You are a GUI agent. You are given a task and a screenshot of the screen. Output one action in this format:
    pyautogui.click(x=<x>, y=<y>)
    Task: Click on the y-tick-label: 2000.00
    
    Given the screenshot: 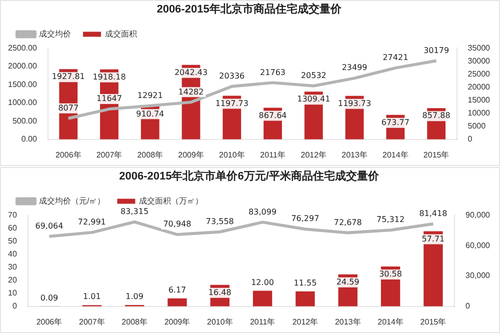 What is the action you would take?
    pyautogui.click(x=23, y=66)
    